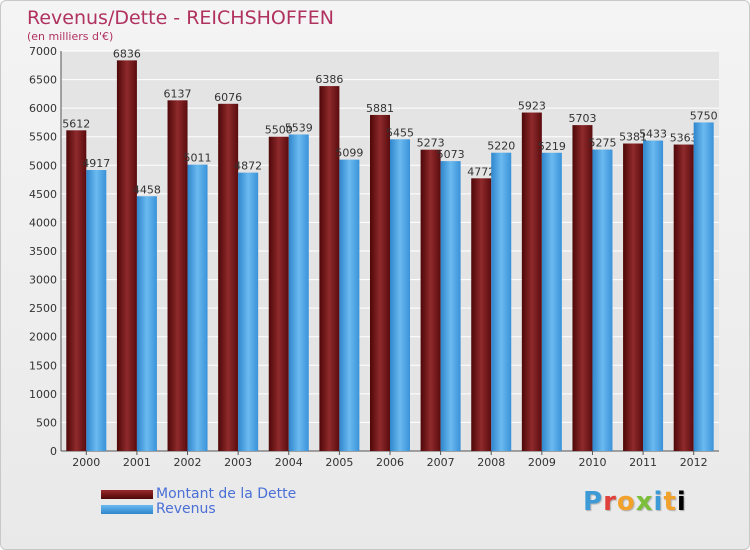  What do you see at coordinates (43, 394) in the screenshot?
I see `y-tick-label: 1000` at bounding box center [43, 394].